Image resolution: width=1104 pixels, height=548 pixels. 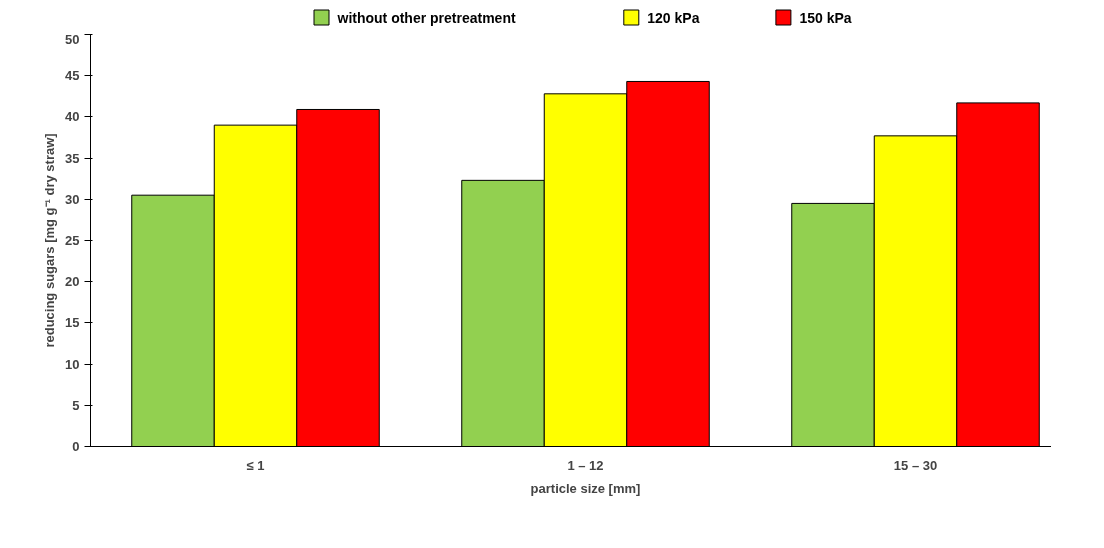 I want to click on y-axis-title: reducing sugars [mg g⁻¹ dry straw], so click(x=50, y=240).